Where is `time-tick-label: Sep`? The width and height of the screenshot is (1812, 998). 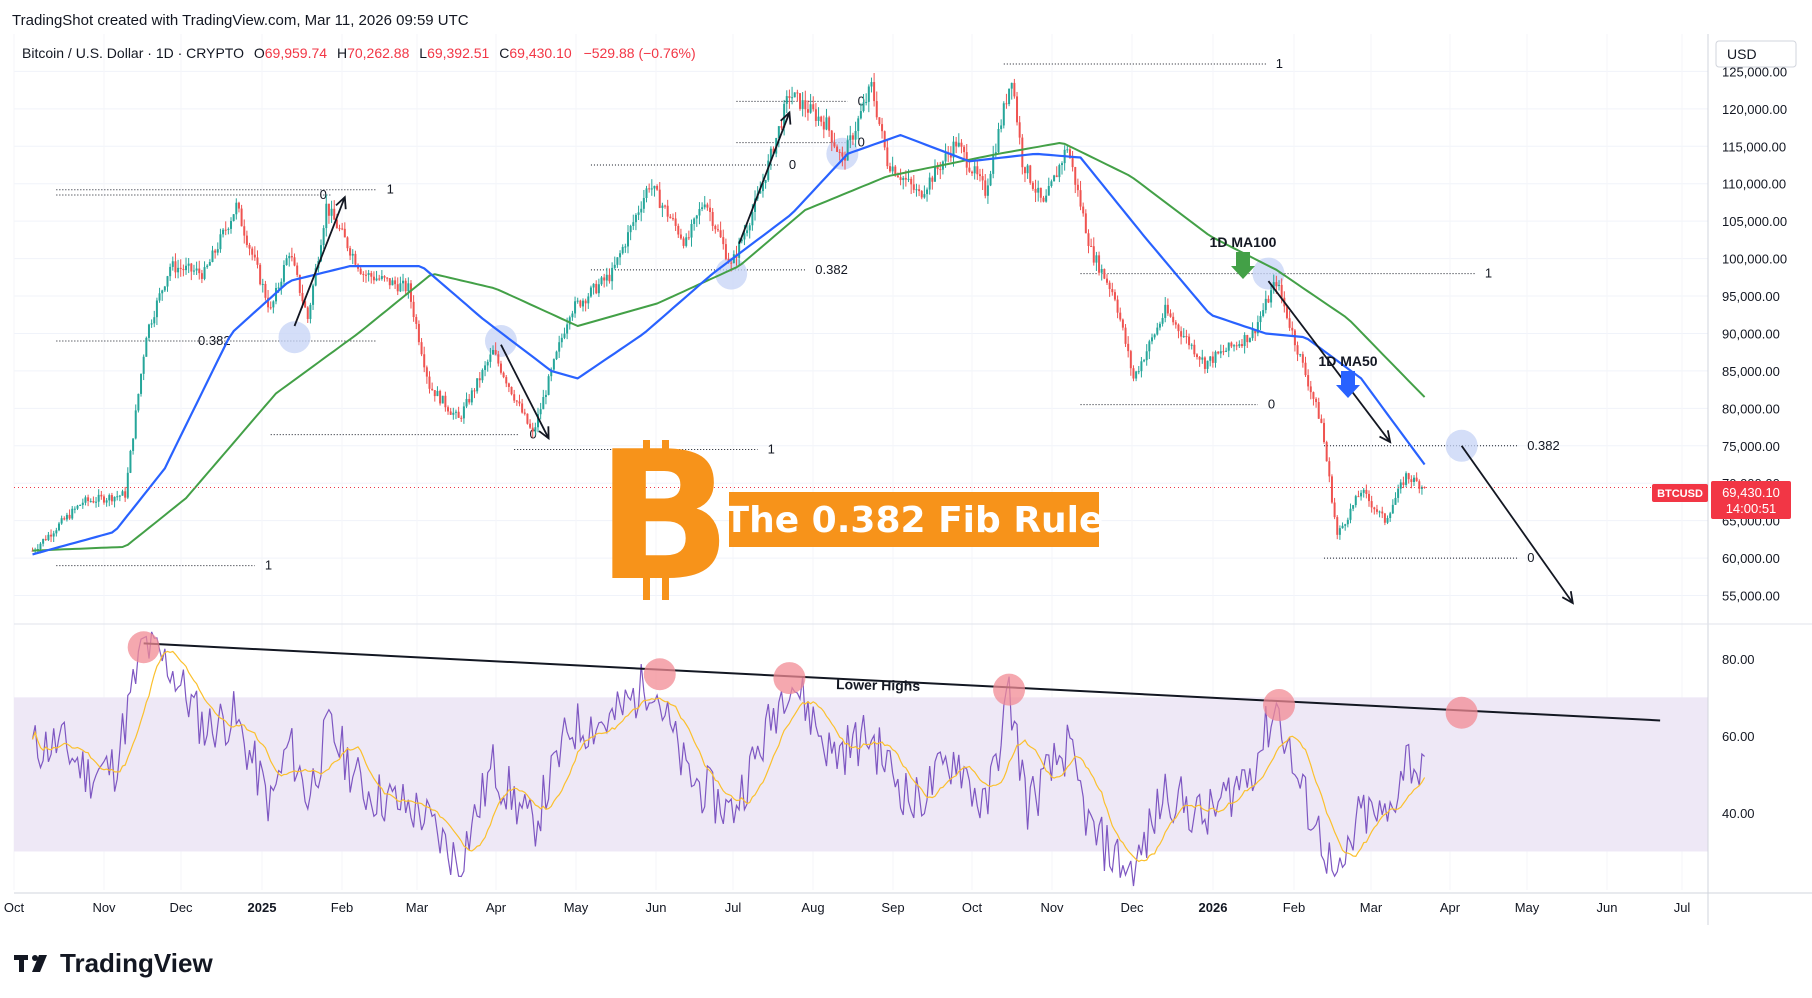 time-tick-label: Sep is located at coordinates (892, 907).